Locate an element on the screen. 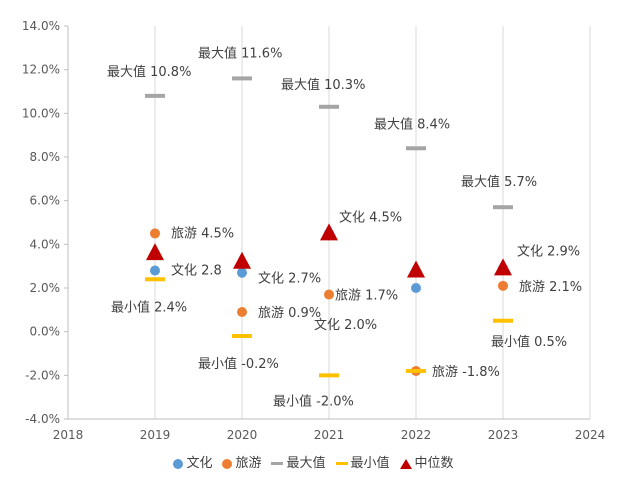 This screenshot has height=483, width=627. point-最大值-2019 is located at coordinates (155, 95).